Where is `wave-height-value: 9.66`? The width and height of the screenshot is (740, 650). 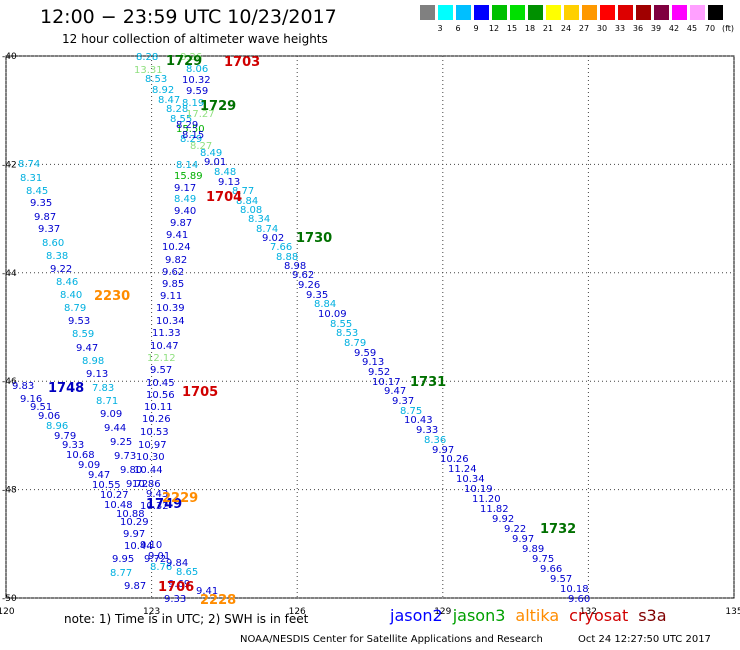
wave-height-value: 9.66 is located at coordinates (551, 569).